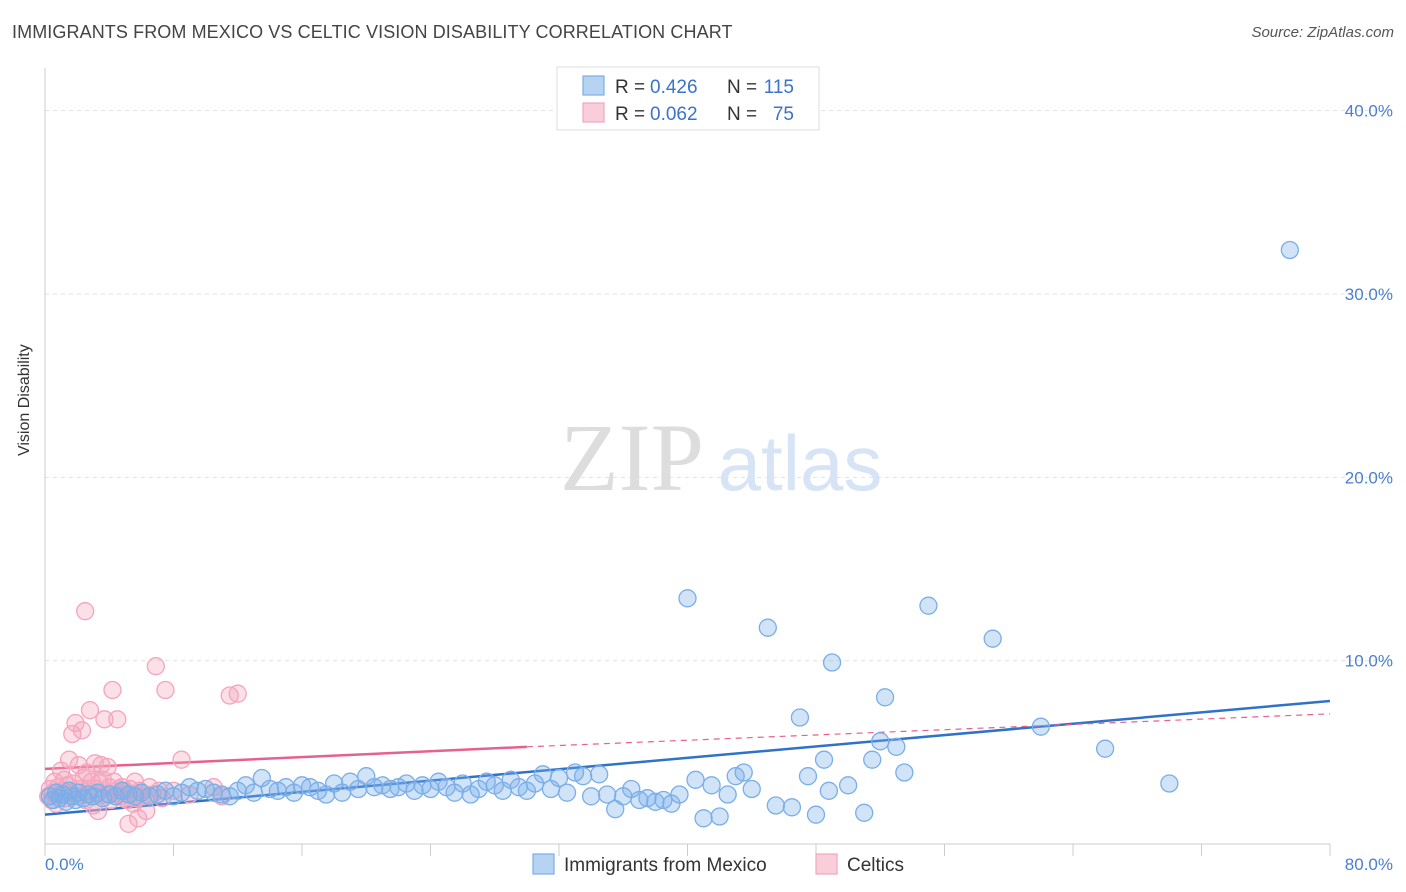  What do you see at coordinates (875, 865) in the screenshot?
I see `legend-label: Celtics` at bounding box center [875, 865].